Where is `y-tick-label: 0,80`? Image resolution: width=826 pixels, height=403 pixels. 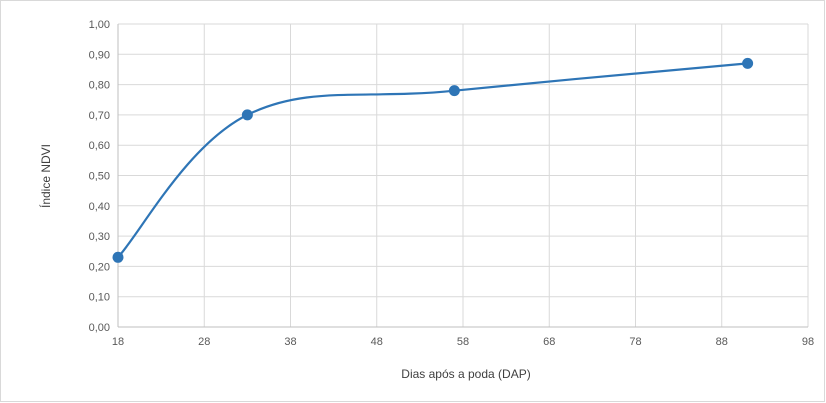
y-tick-label: 0,80 is located at coordinates (99, 86).